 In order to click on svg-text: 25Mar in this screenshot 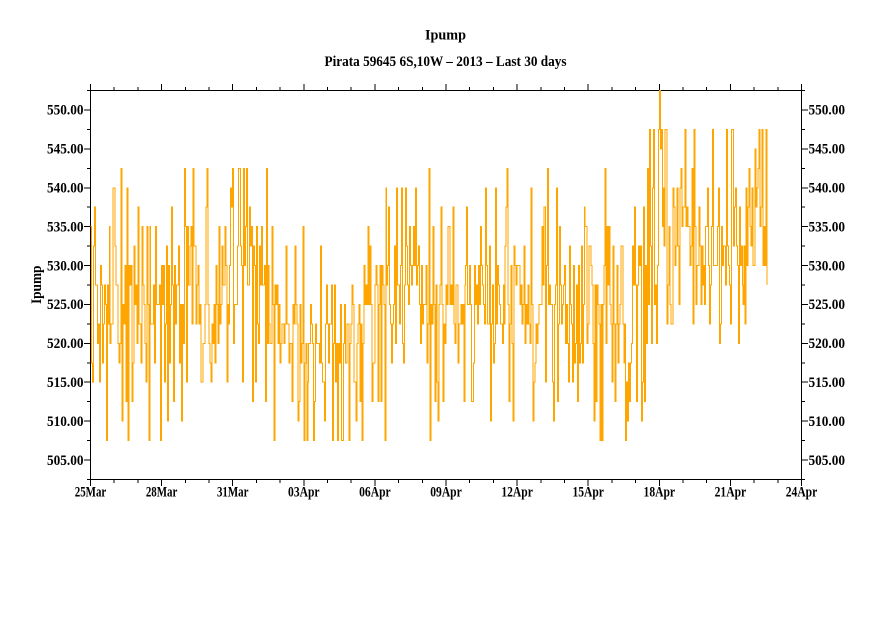, I will do `click(91, 493)`.